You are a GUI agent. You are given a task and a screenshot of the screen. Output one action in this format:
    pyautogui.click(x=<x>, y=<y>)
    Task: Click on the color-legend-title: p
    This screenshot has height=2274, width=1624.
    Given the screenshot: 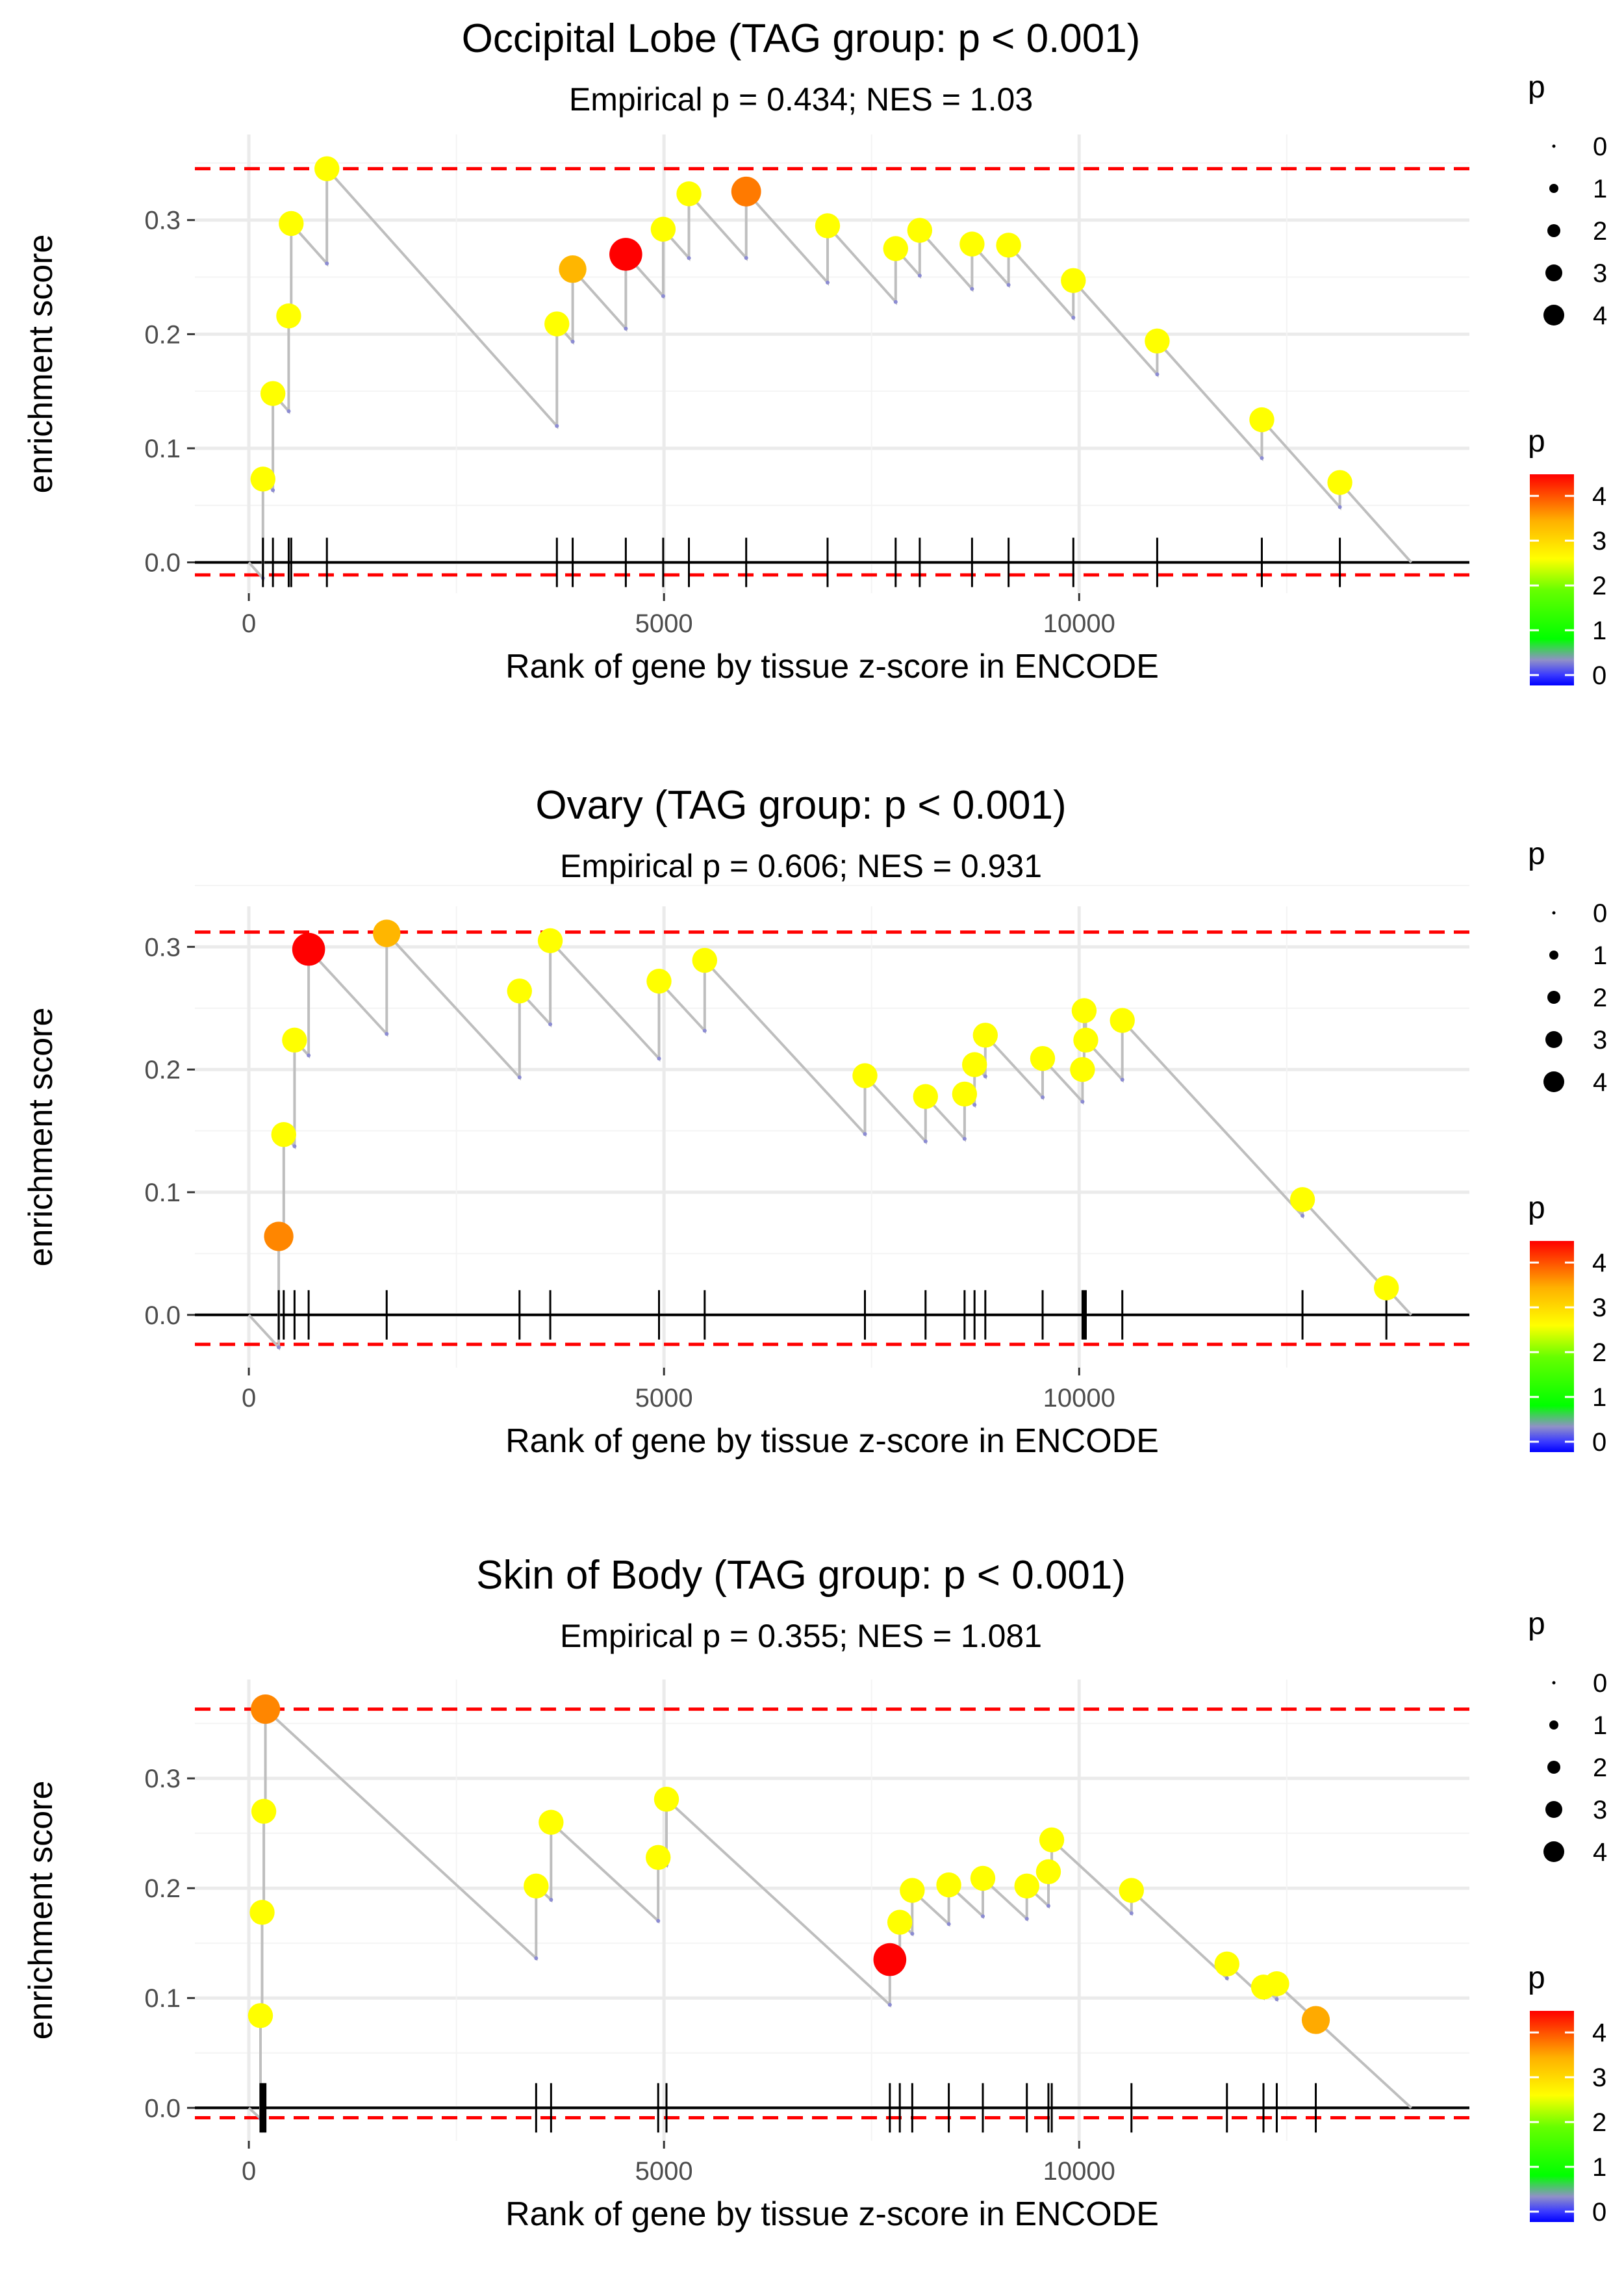 What is the action you would take?
    pyautogui.click(x=1536, y=441)
    